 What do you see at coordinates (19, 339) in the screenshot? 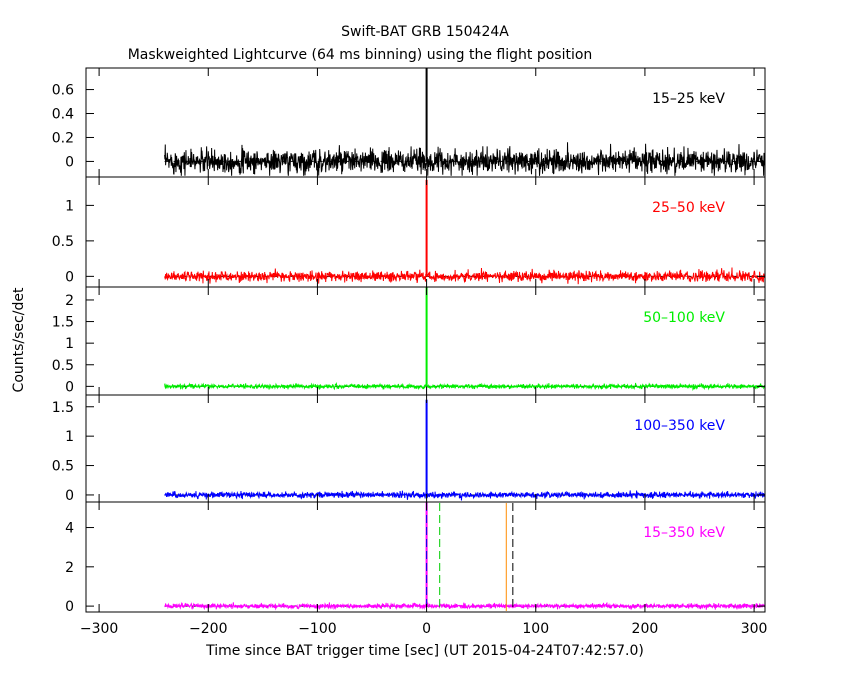
I see `y-axis-label: Counts/sec/det` at bounding box center [19, 339].